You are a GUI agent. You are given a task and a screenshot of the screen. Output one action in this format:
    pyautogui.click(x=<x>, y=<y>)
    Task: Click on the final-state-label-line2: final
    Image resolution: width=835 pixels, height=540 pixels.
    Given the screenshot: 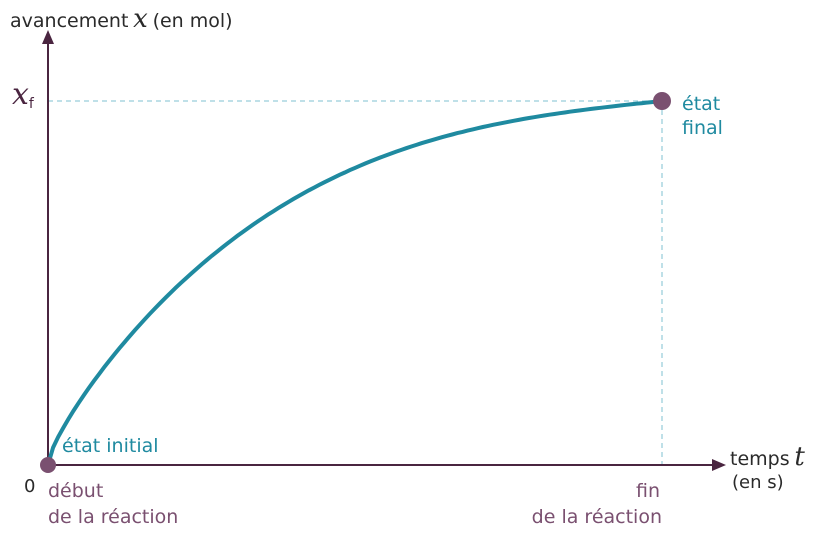 What is the action you would take?
    pyautogui.click(x=702, y=128)
    